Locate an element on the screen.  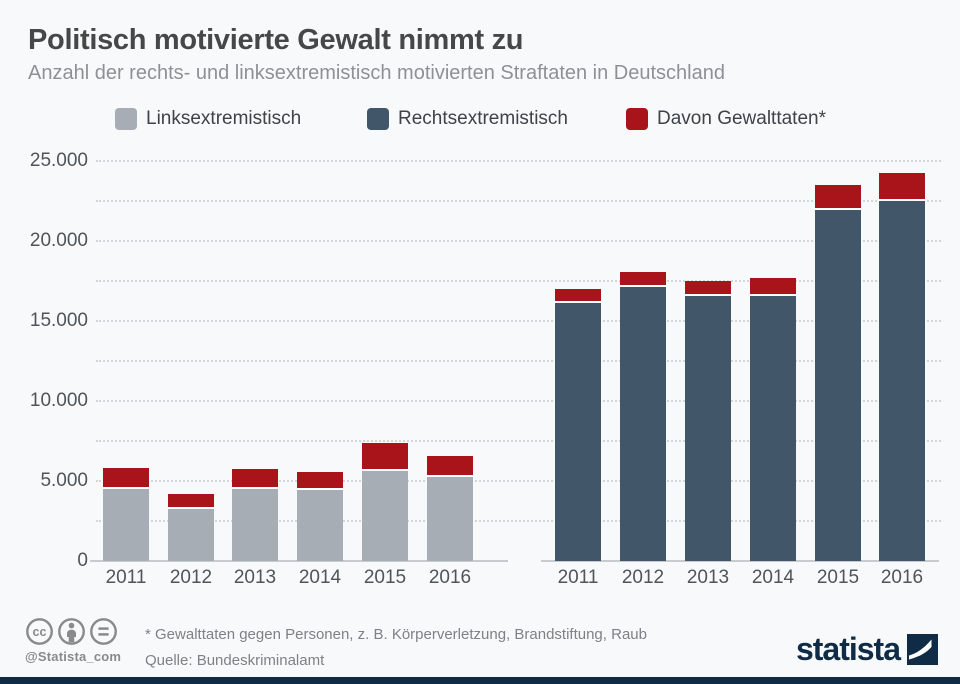
bar-rechts-2014 is located at coordinates (773, 419).